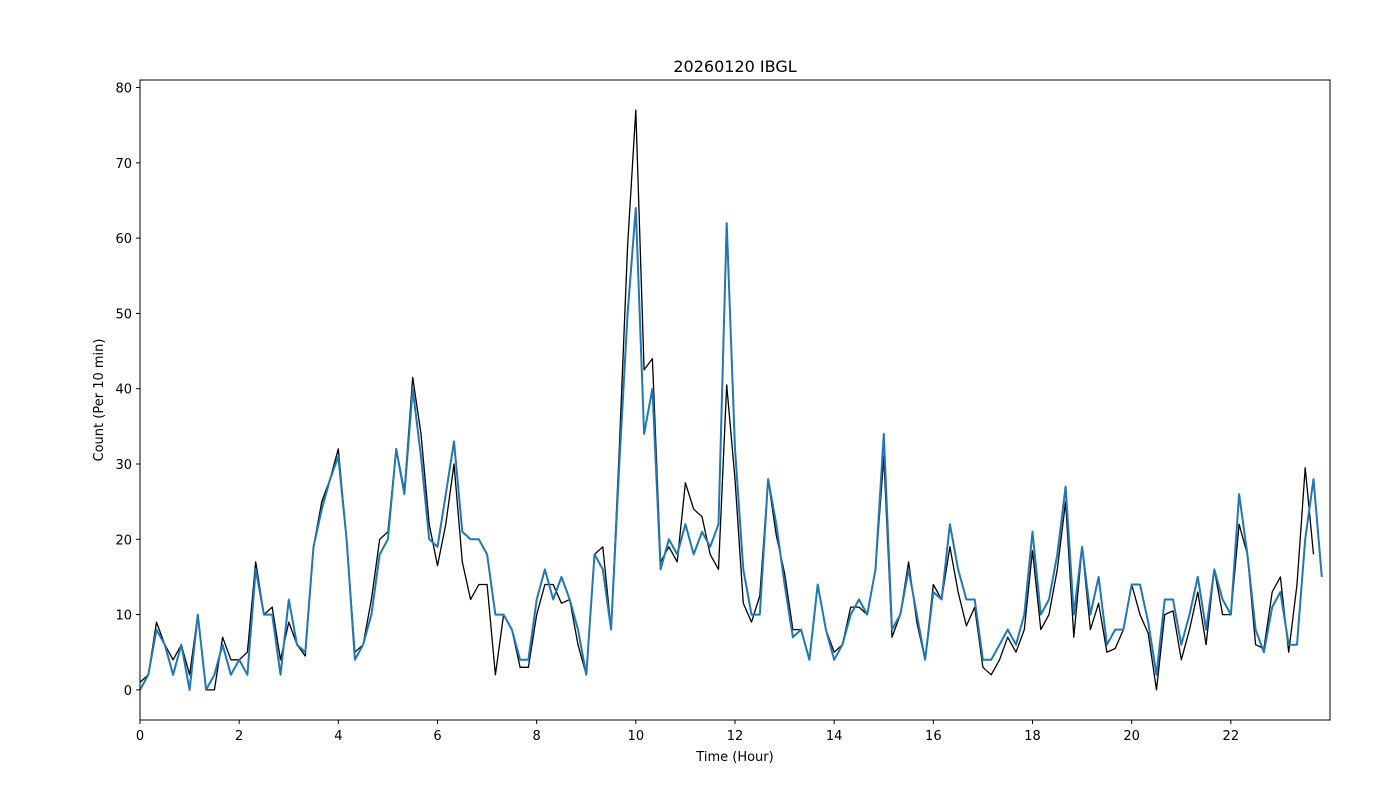 The width and height of the screenshot is (1400, 800). What do you see at coordinates (1131, 736) in the screenshot?
I see `x-tick-label: 20` at bounding box center [1131, 736].